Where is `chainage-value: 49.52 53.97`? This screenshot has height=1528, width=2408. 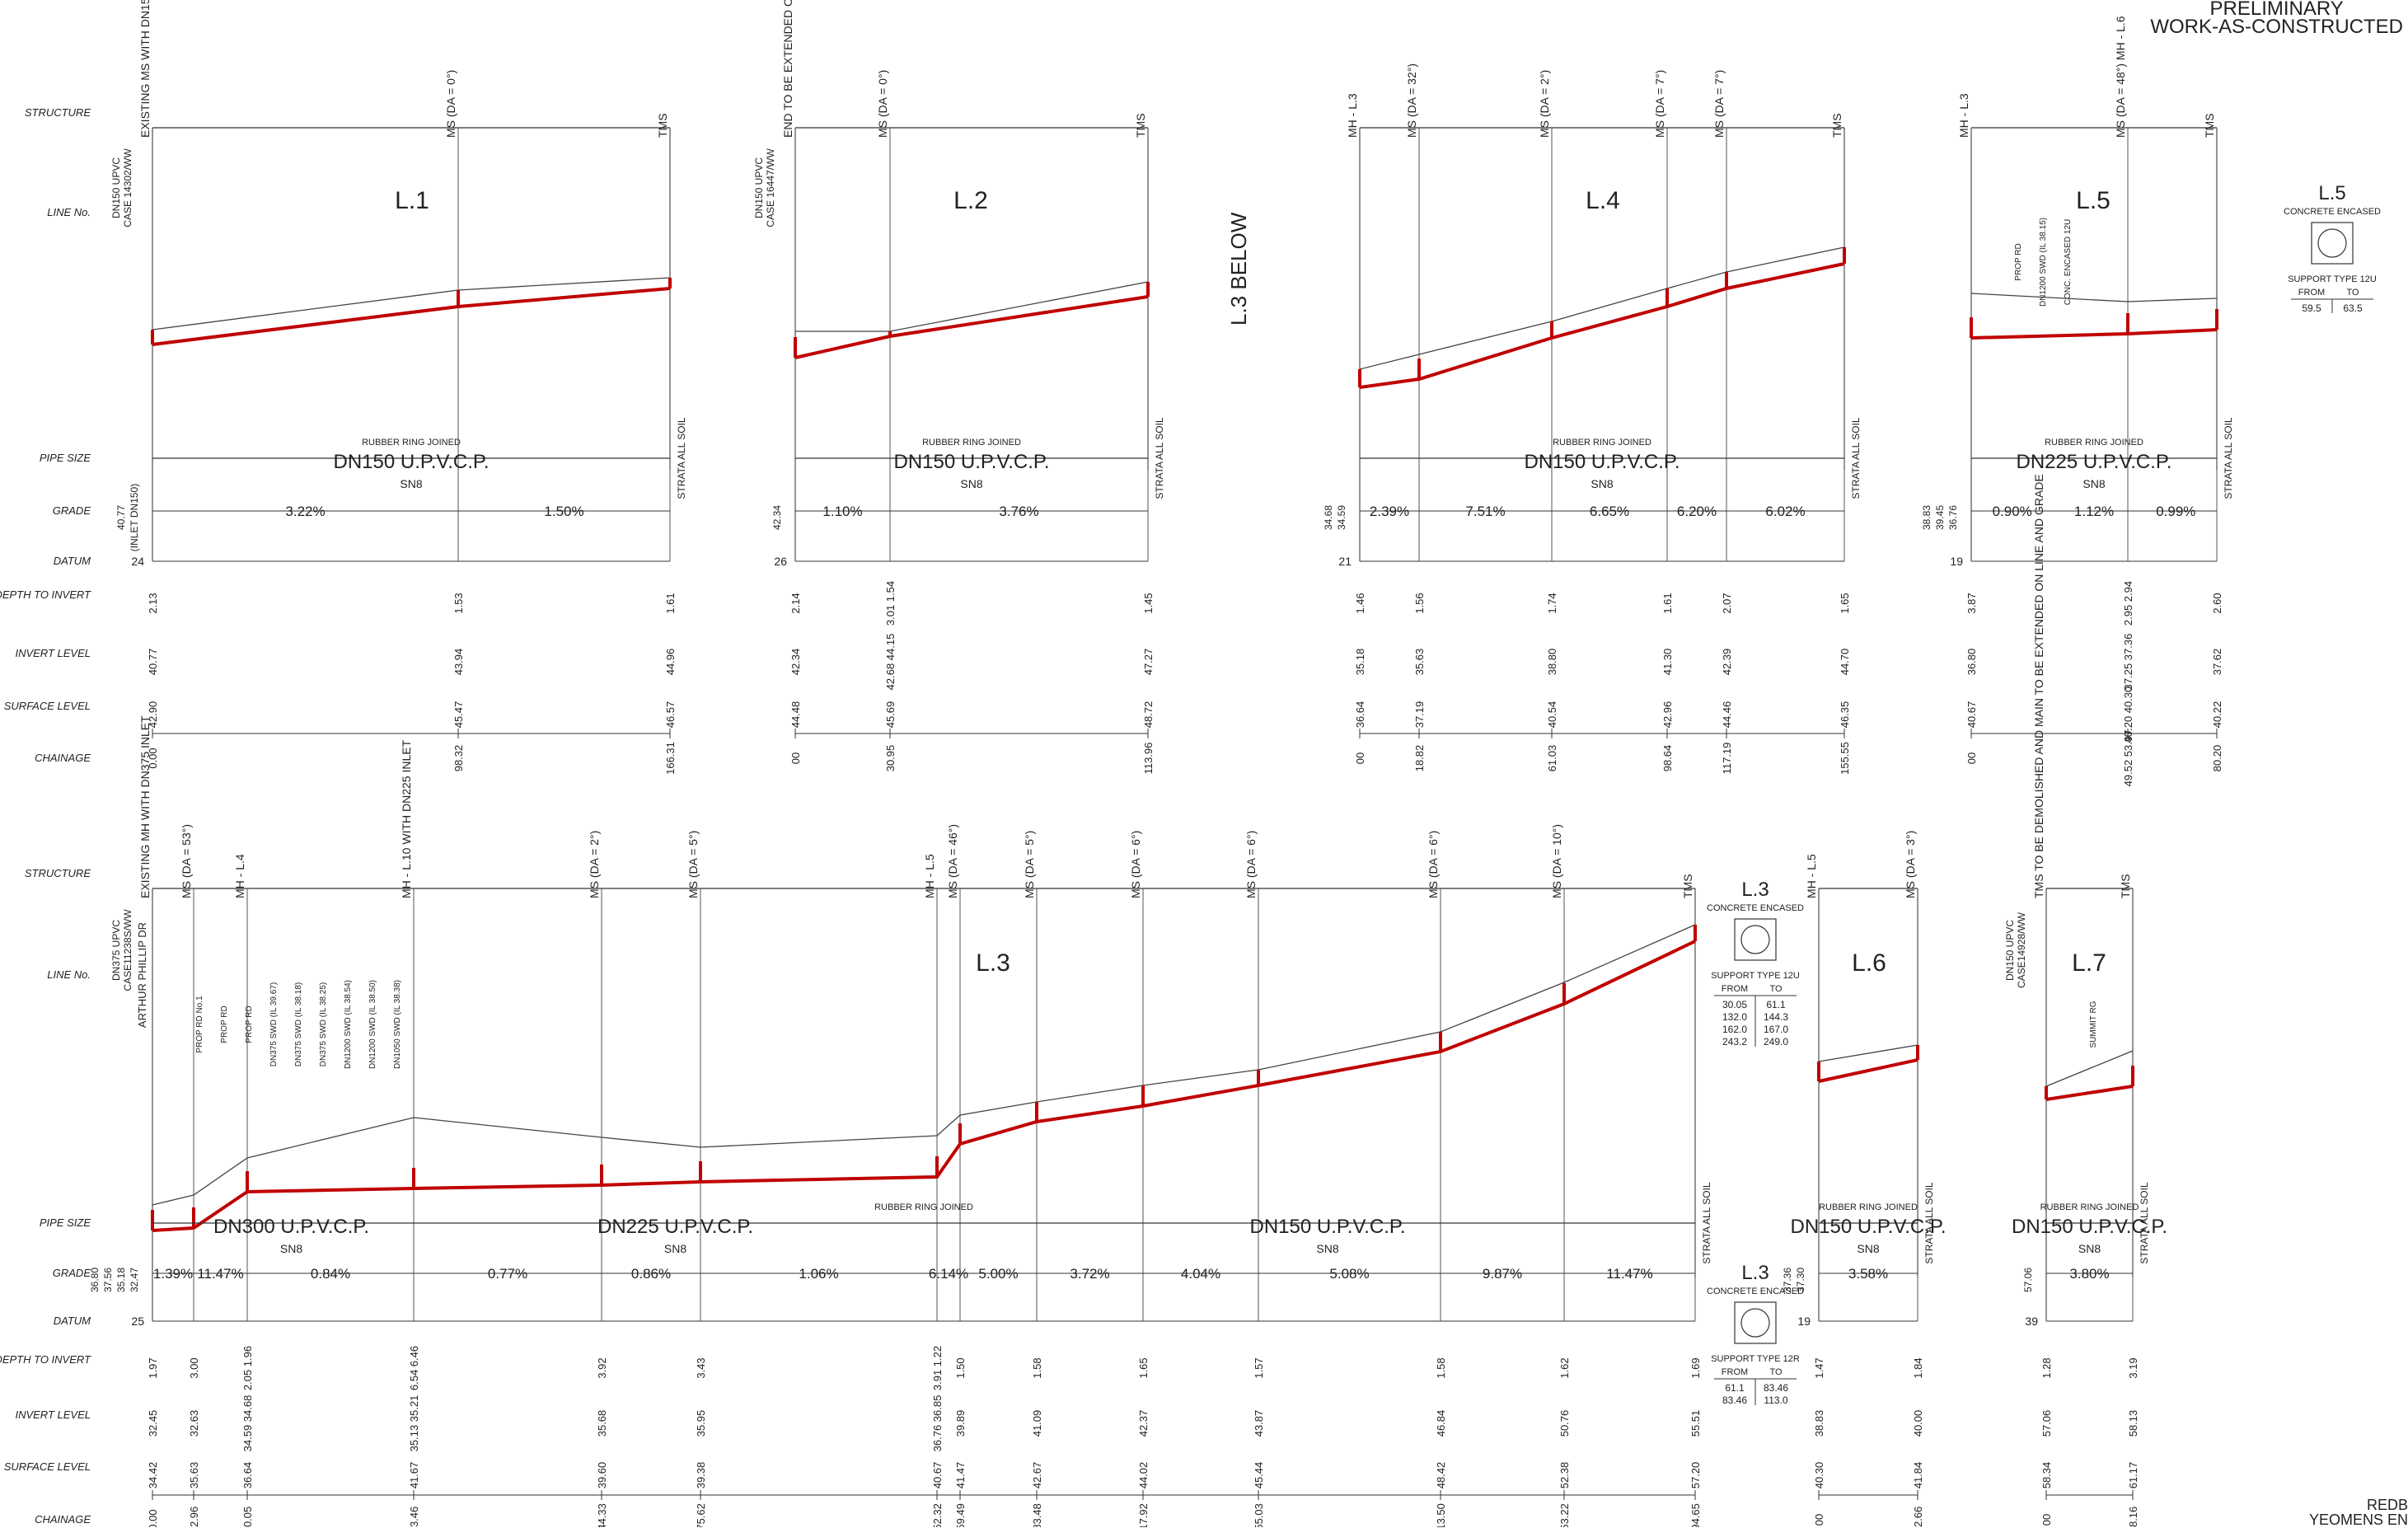
chainage-value: 49.52 53.97 is located at coordinates (2128, 758).